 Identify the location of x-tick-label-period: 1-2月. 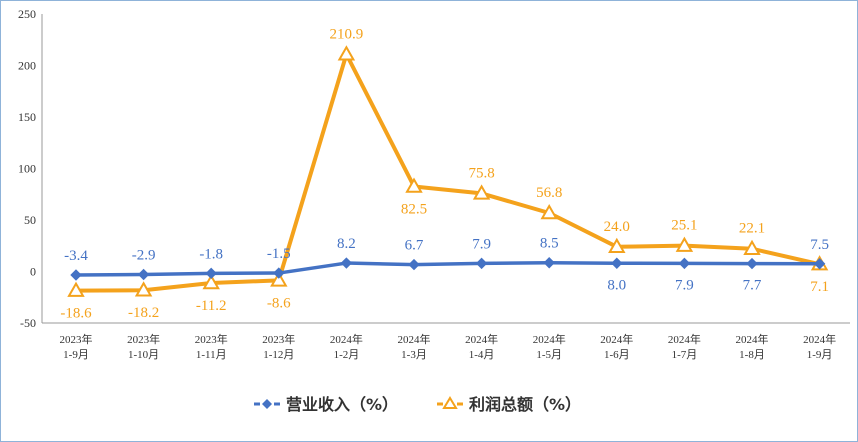
(347, 355).